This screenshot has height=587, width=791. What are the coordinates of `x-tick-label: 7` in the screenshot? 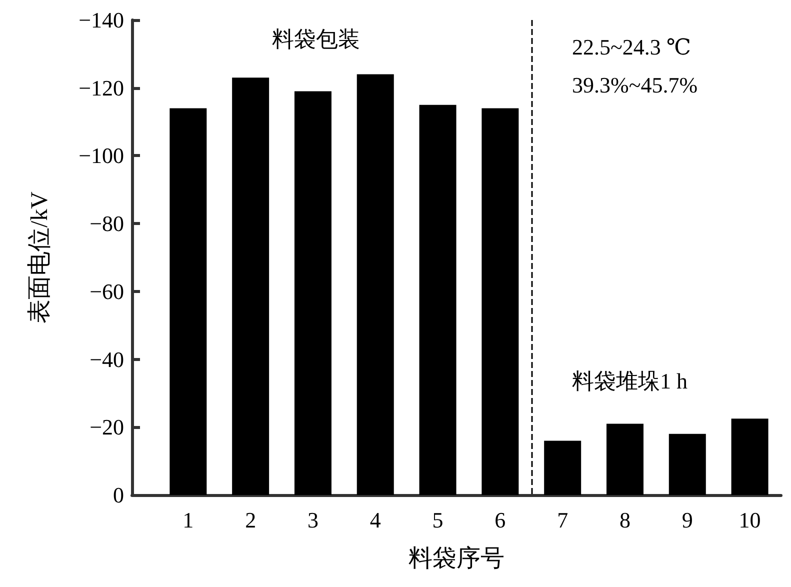 It's located at (562, 520).